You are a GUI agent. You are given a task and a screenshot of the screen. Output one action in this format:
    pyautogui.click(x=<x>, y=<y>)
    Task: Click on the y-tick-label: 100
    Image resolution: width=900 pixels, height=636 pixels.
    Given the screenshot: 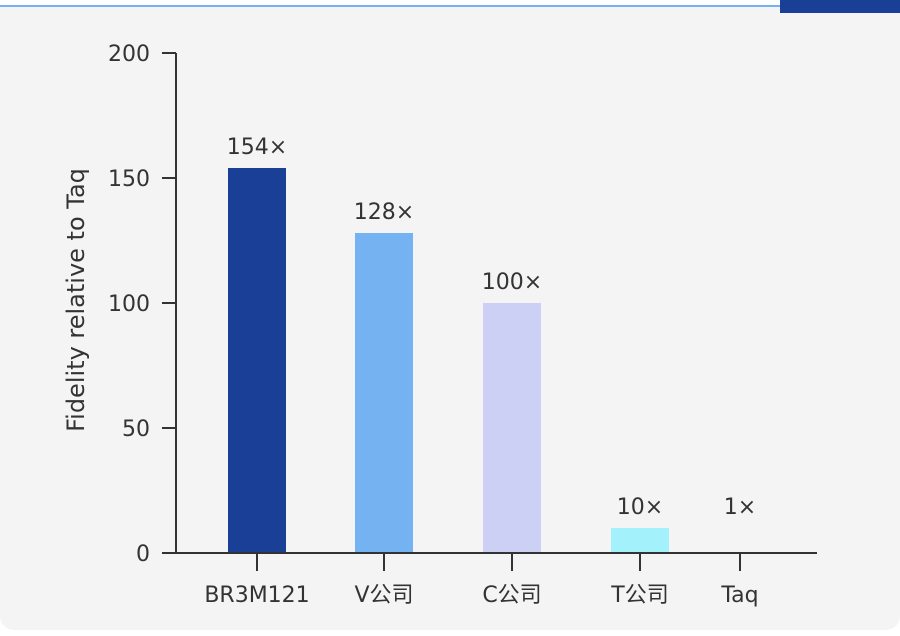 What is the action you would take?
    pyautogui.click(x=129, y=304)
    